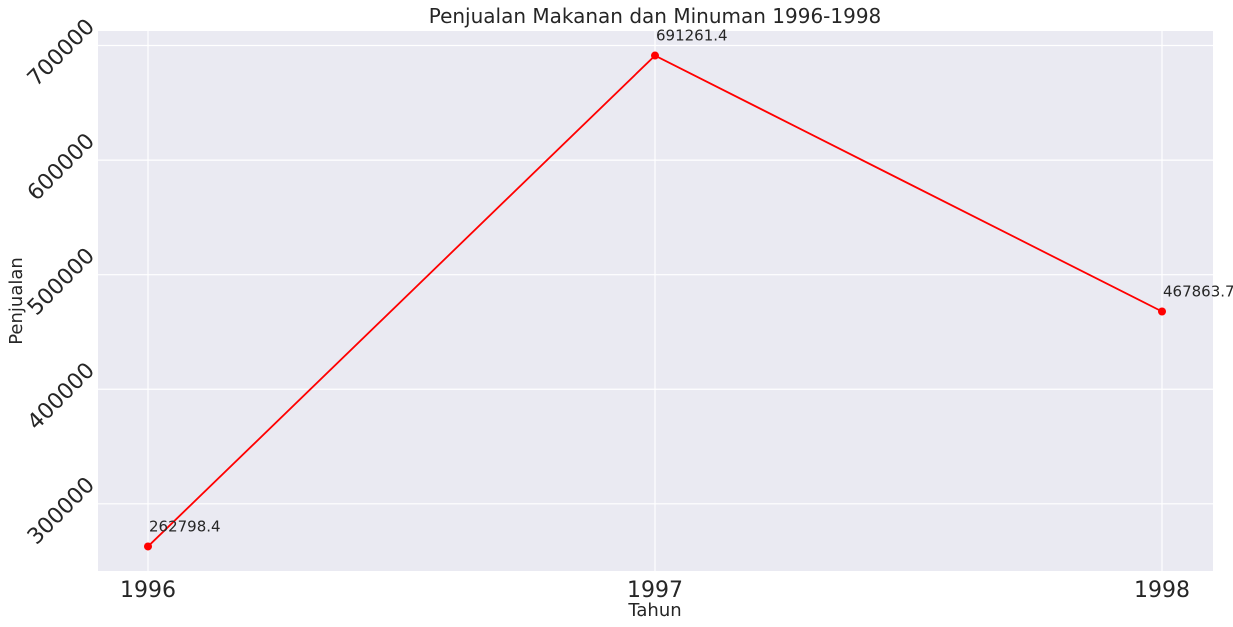 This screenshot has width=1233, height=627. Describe the element at coordinates (61, 52) in the screenshot. I see `y-tick-label: 700000` at that location.